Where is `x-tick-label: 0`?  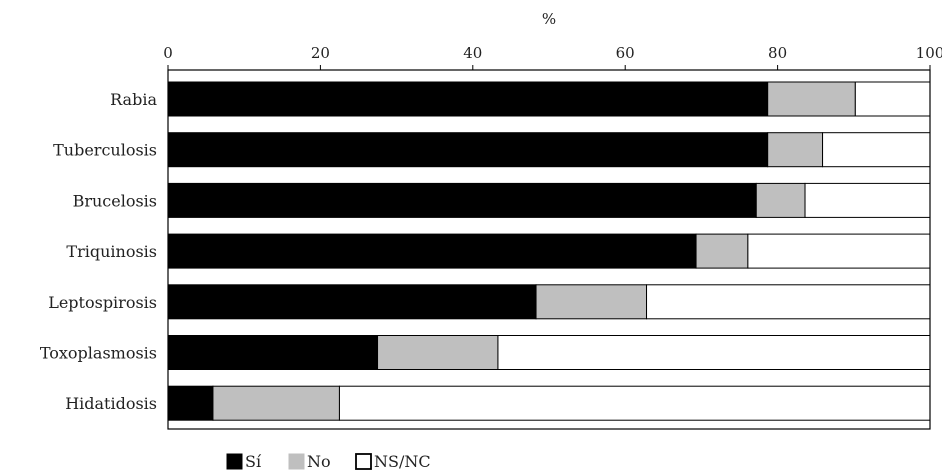
x-tick-label: 0 is located at coordinates (168, 53).